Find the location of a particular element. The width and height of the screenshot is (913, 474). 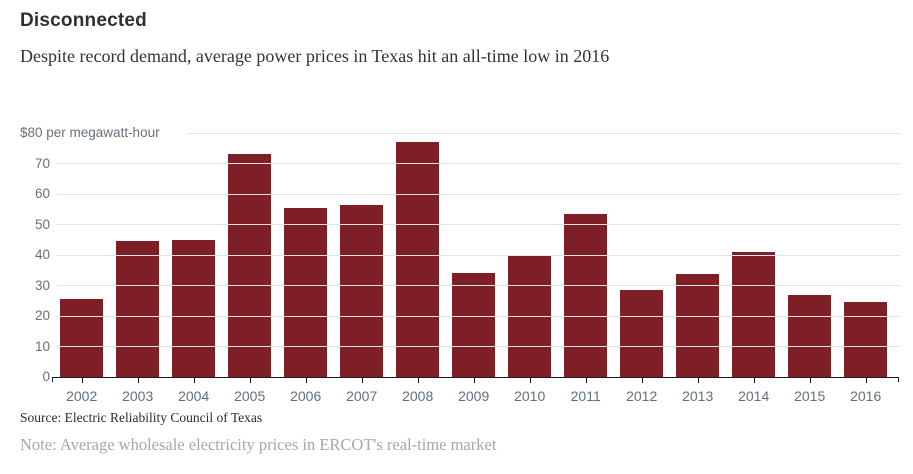

x-tick-label-2016: 2016 is located at coordinates (866, 396).